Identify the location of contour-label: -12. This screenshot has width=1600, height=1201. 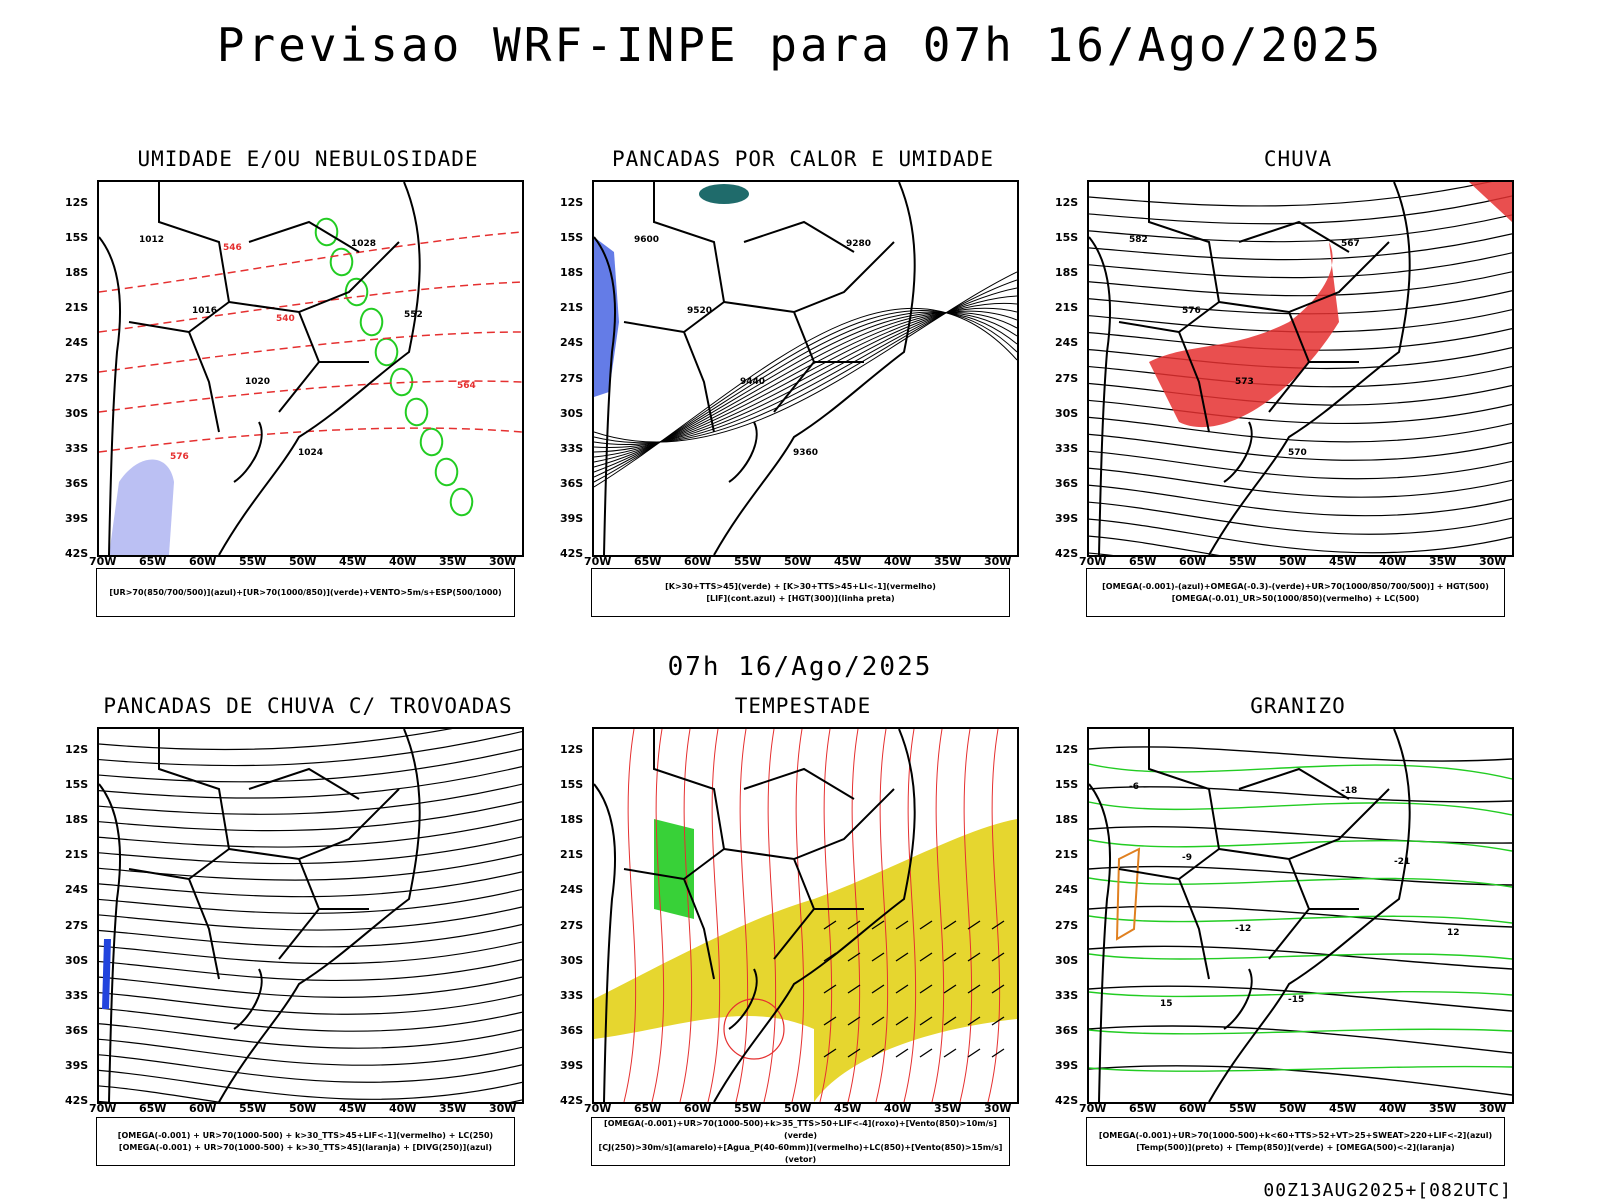
(1243, 929).